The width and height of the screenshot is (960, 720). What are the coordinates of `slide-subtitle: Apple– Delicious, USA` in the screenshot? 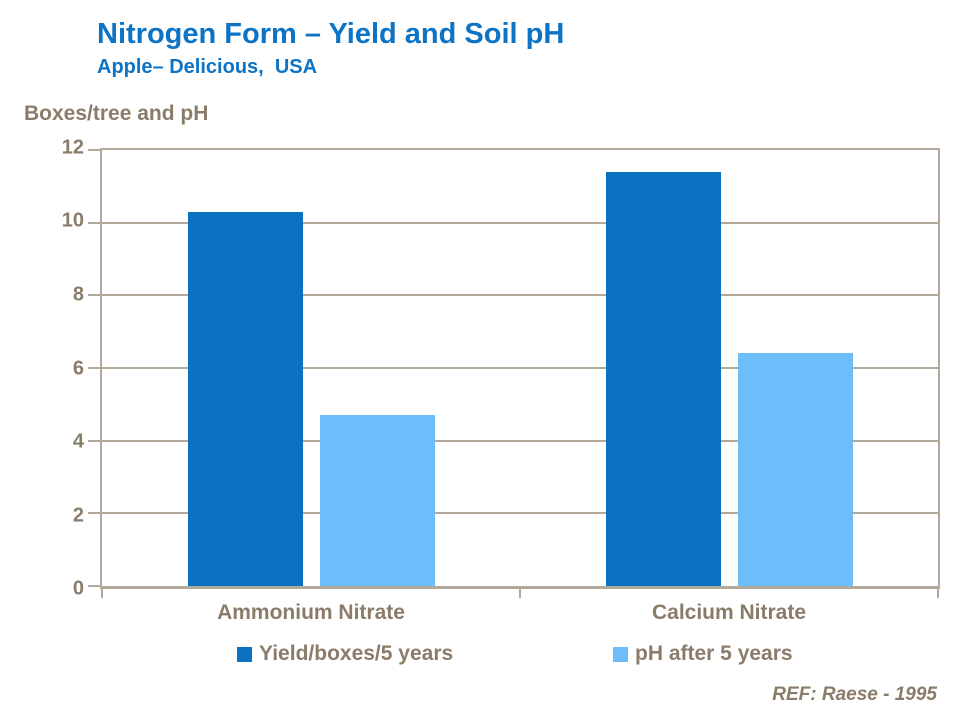 It's located at (207, 67).